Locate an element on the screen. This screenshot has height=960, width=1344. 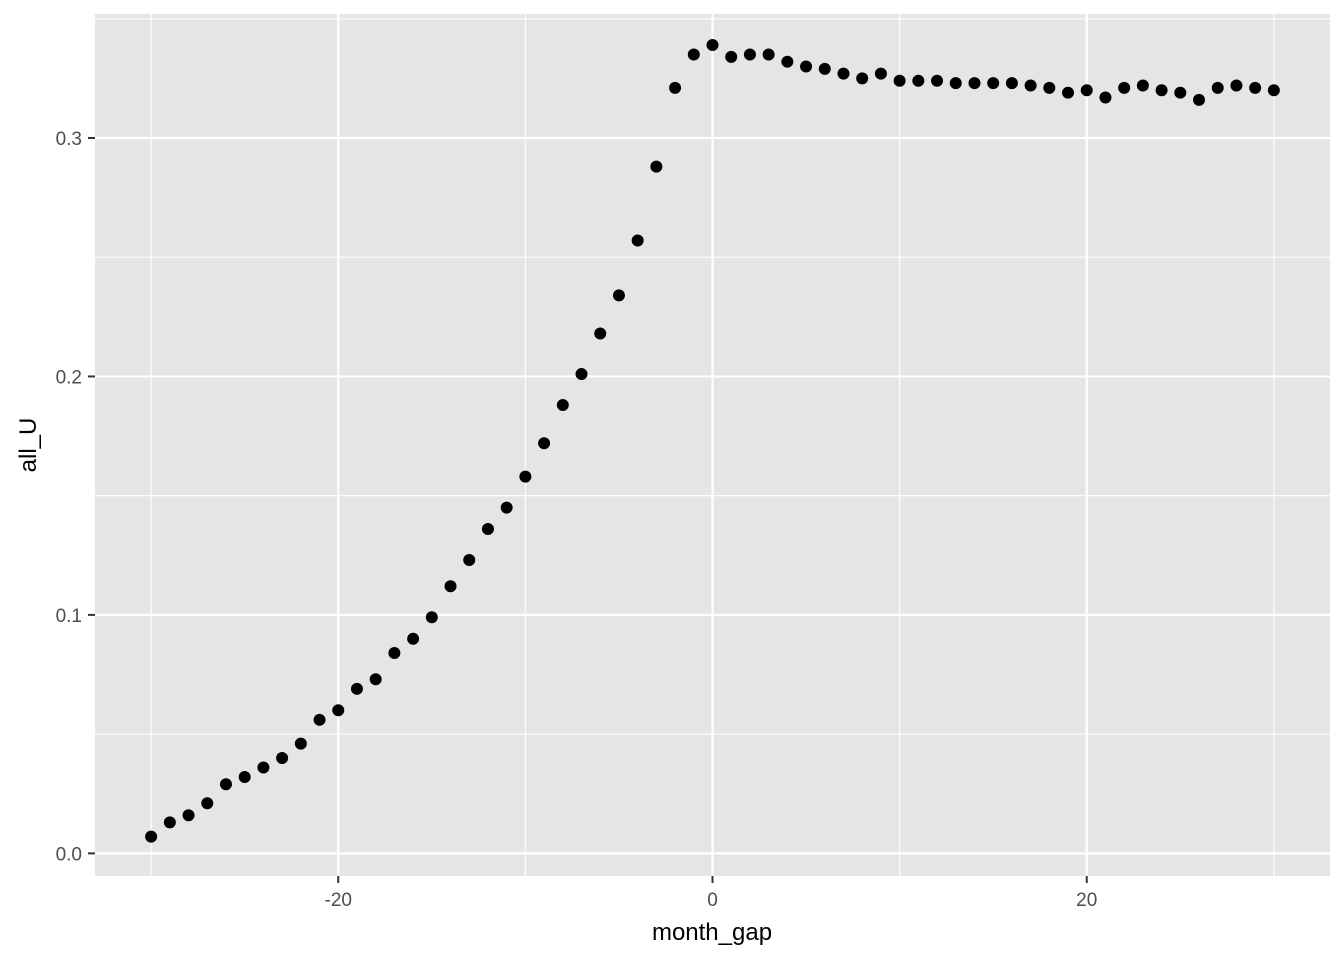
x-axis-ticks: -20 0 20 is located at coordinates (711, 893).